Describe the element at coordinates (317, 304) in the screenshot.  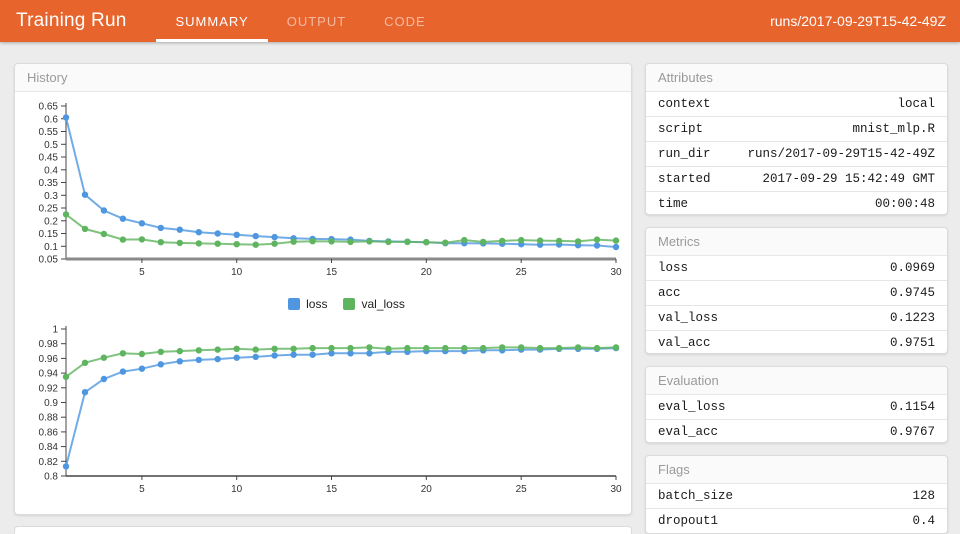
I see `legend-label: loss` at that location.